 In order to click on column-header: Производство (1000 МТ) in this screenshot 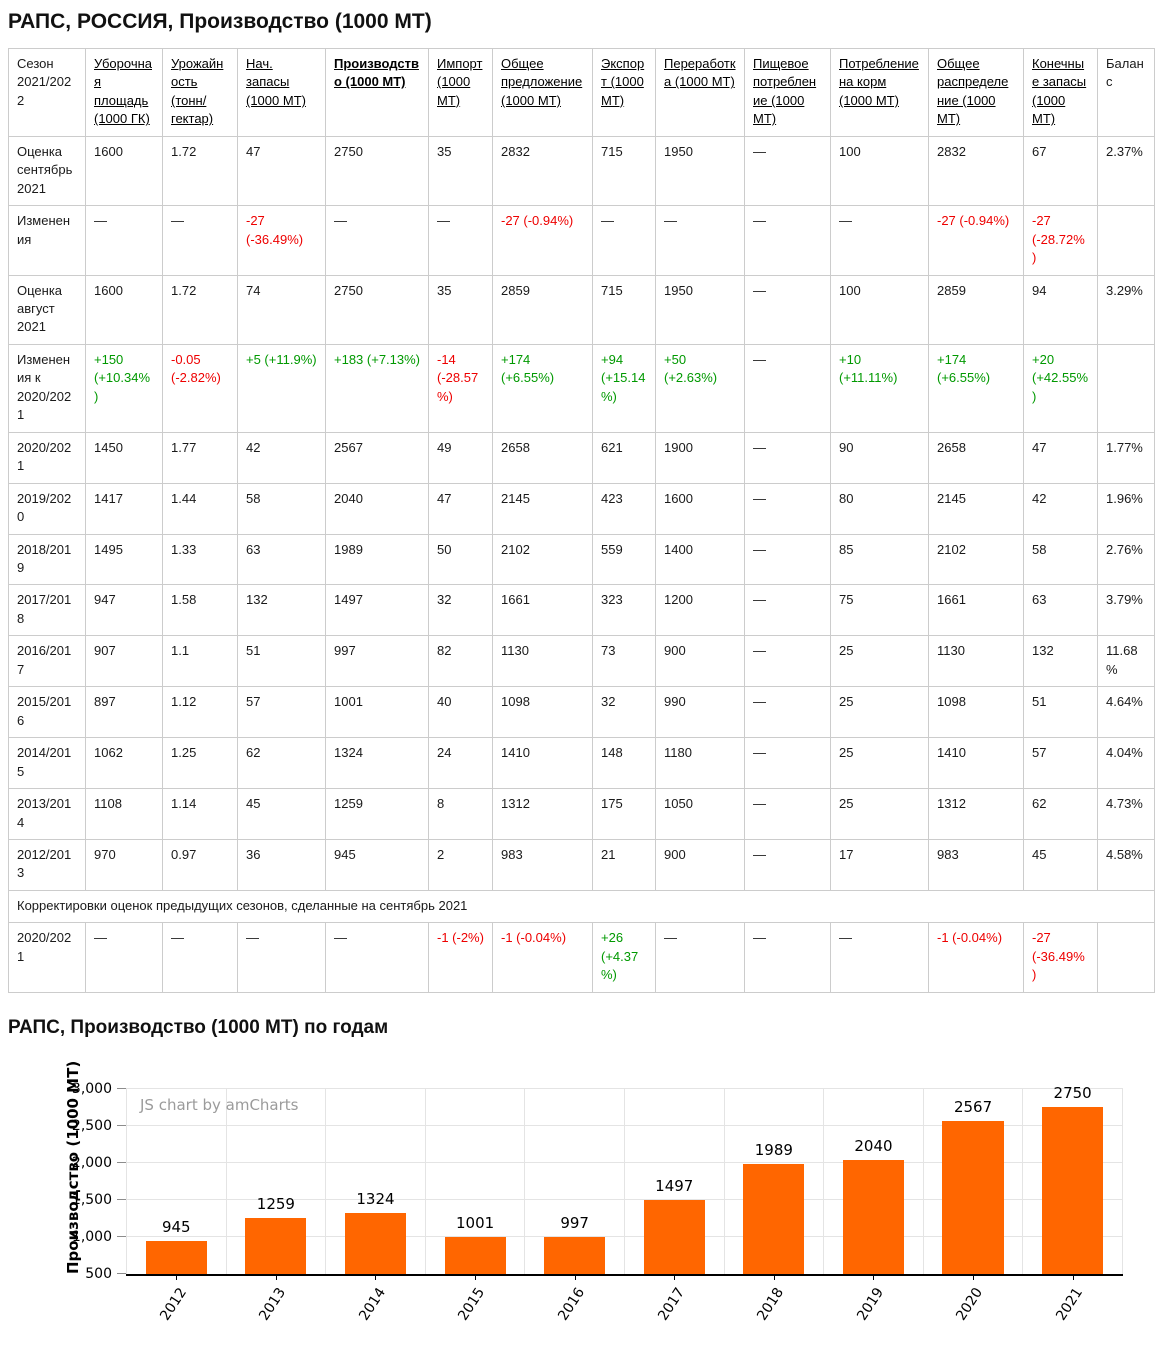, I will do `click(377, 92)`.